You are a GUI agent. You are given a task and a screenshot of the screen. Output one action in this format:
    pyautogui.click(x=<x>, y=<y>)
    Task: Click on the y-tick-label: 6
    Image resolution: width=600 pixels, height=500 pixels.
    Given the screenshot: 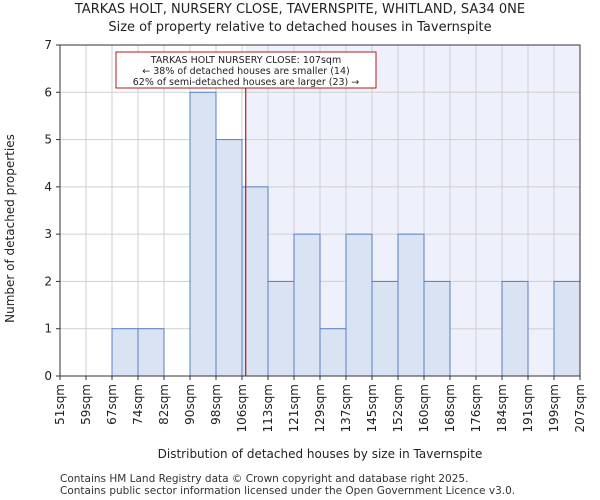 What is the action you would take?
    pyautogui.click(x=48, y=92)
    